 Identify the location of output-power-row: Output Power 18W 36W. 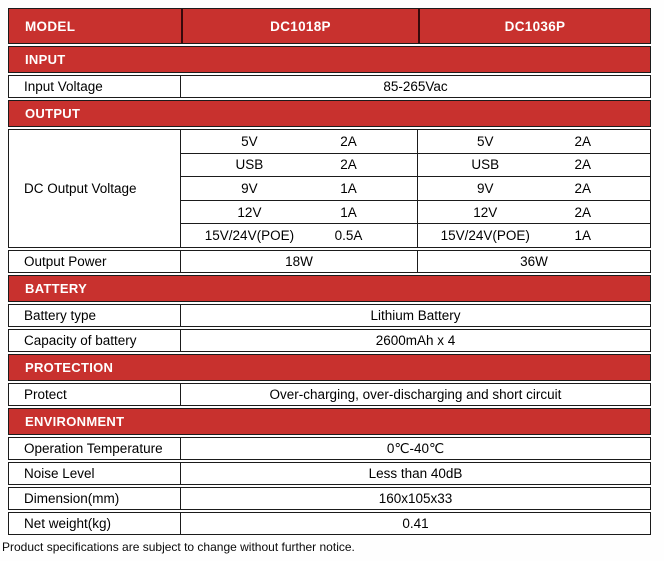
(329, 261).